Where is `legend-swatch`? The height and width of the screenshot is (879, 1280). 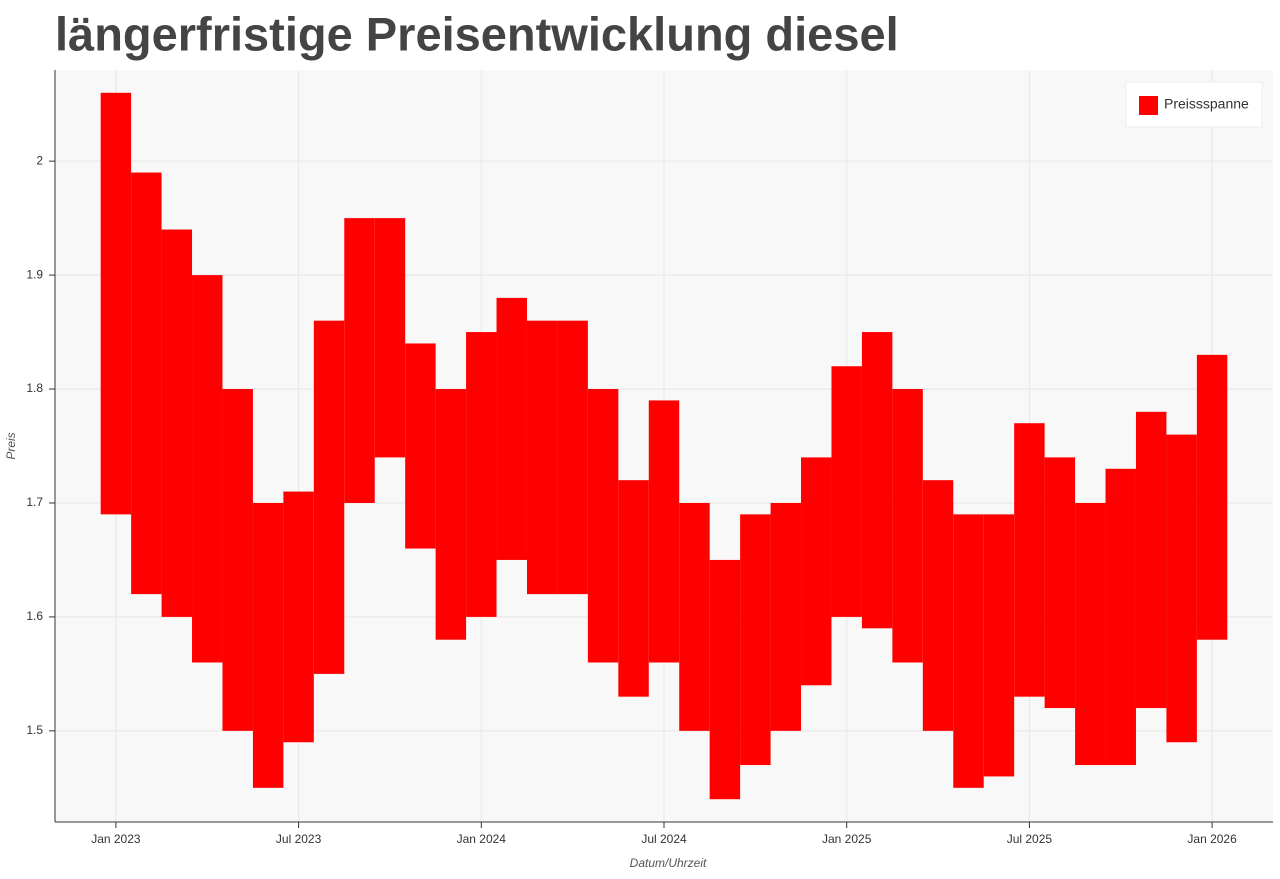 legend-swatch is located at coordinates (1148, 105).